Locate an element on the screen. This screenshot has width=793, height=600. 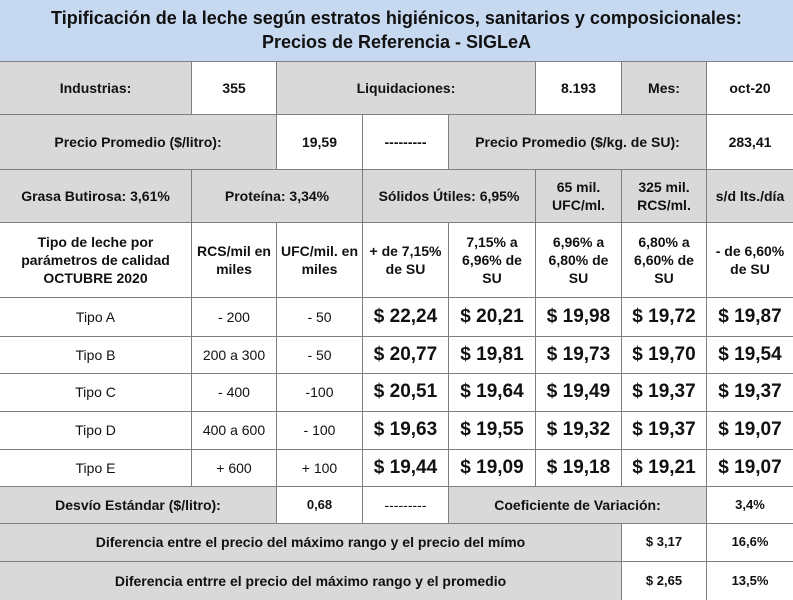
cell: $ 19,32 is located at coordinates (578, 430).